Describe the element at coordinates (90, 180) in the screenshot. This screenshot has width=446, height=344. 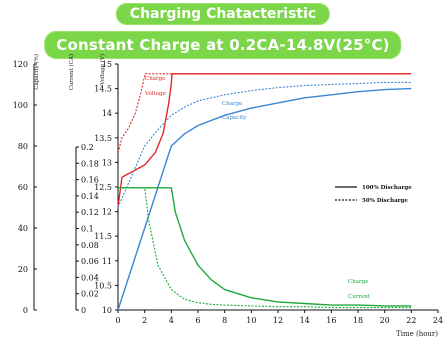
I see `current-tick-label: 0.16` at that location.